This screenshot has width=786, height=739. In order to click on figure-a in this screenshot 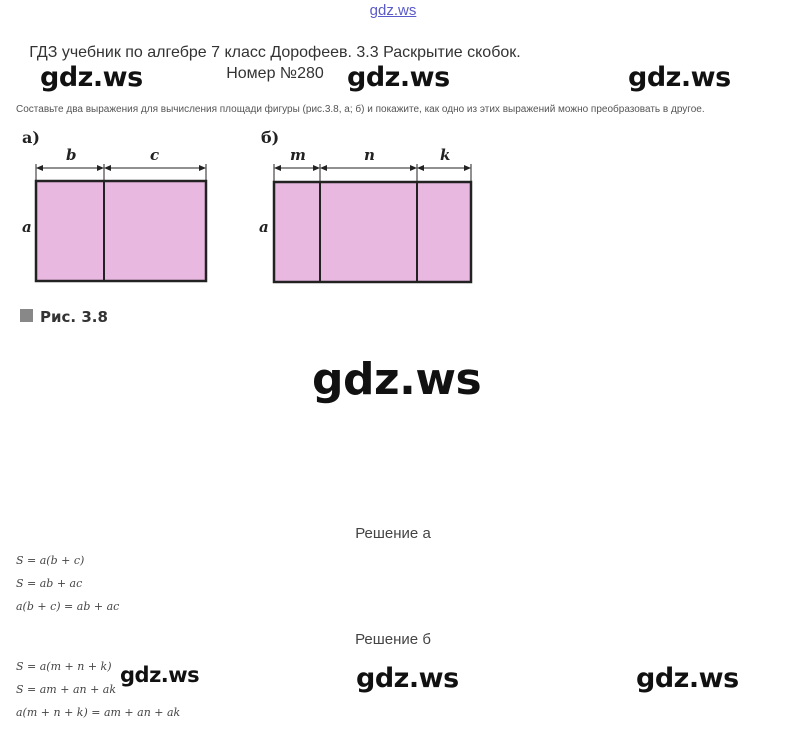, I will do `click(121, 223)`.